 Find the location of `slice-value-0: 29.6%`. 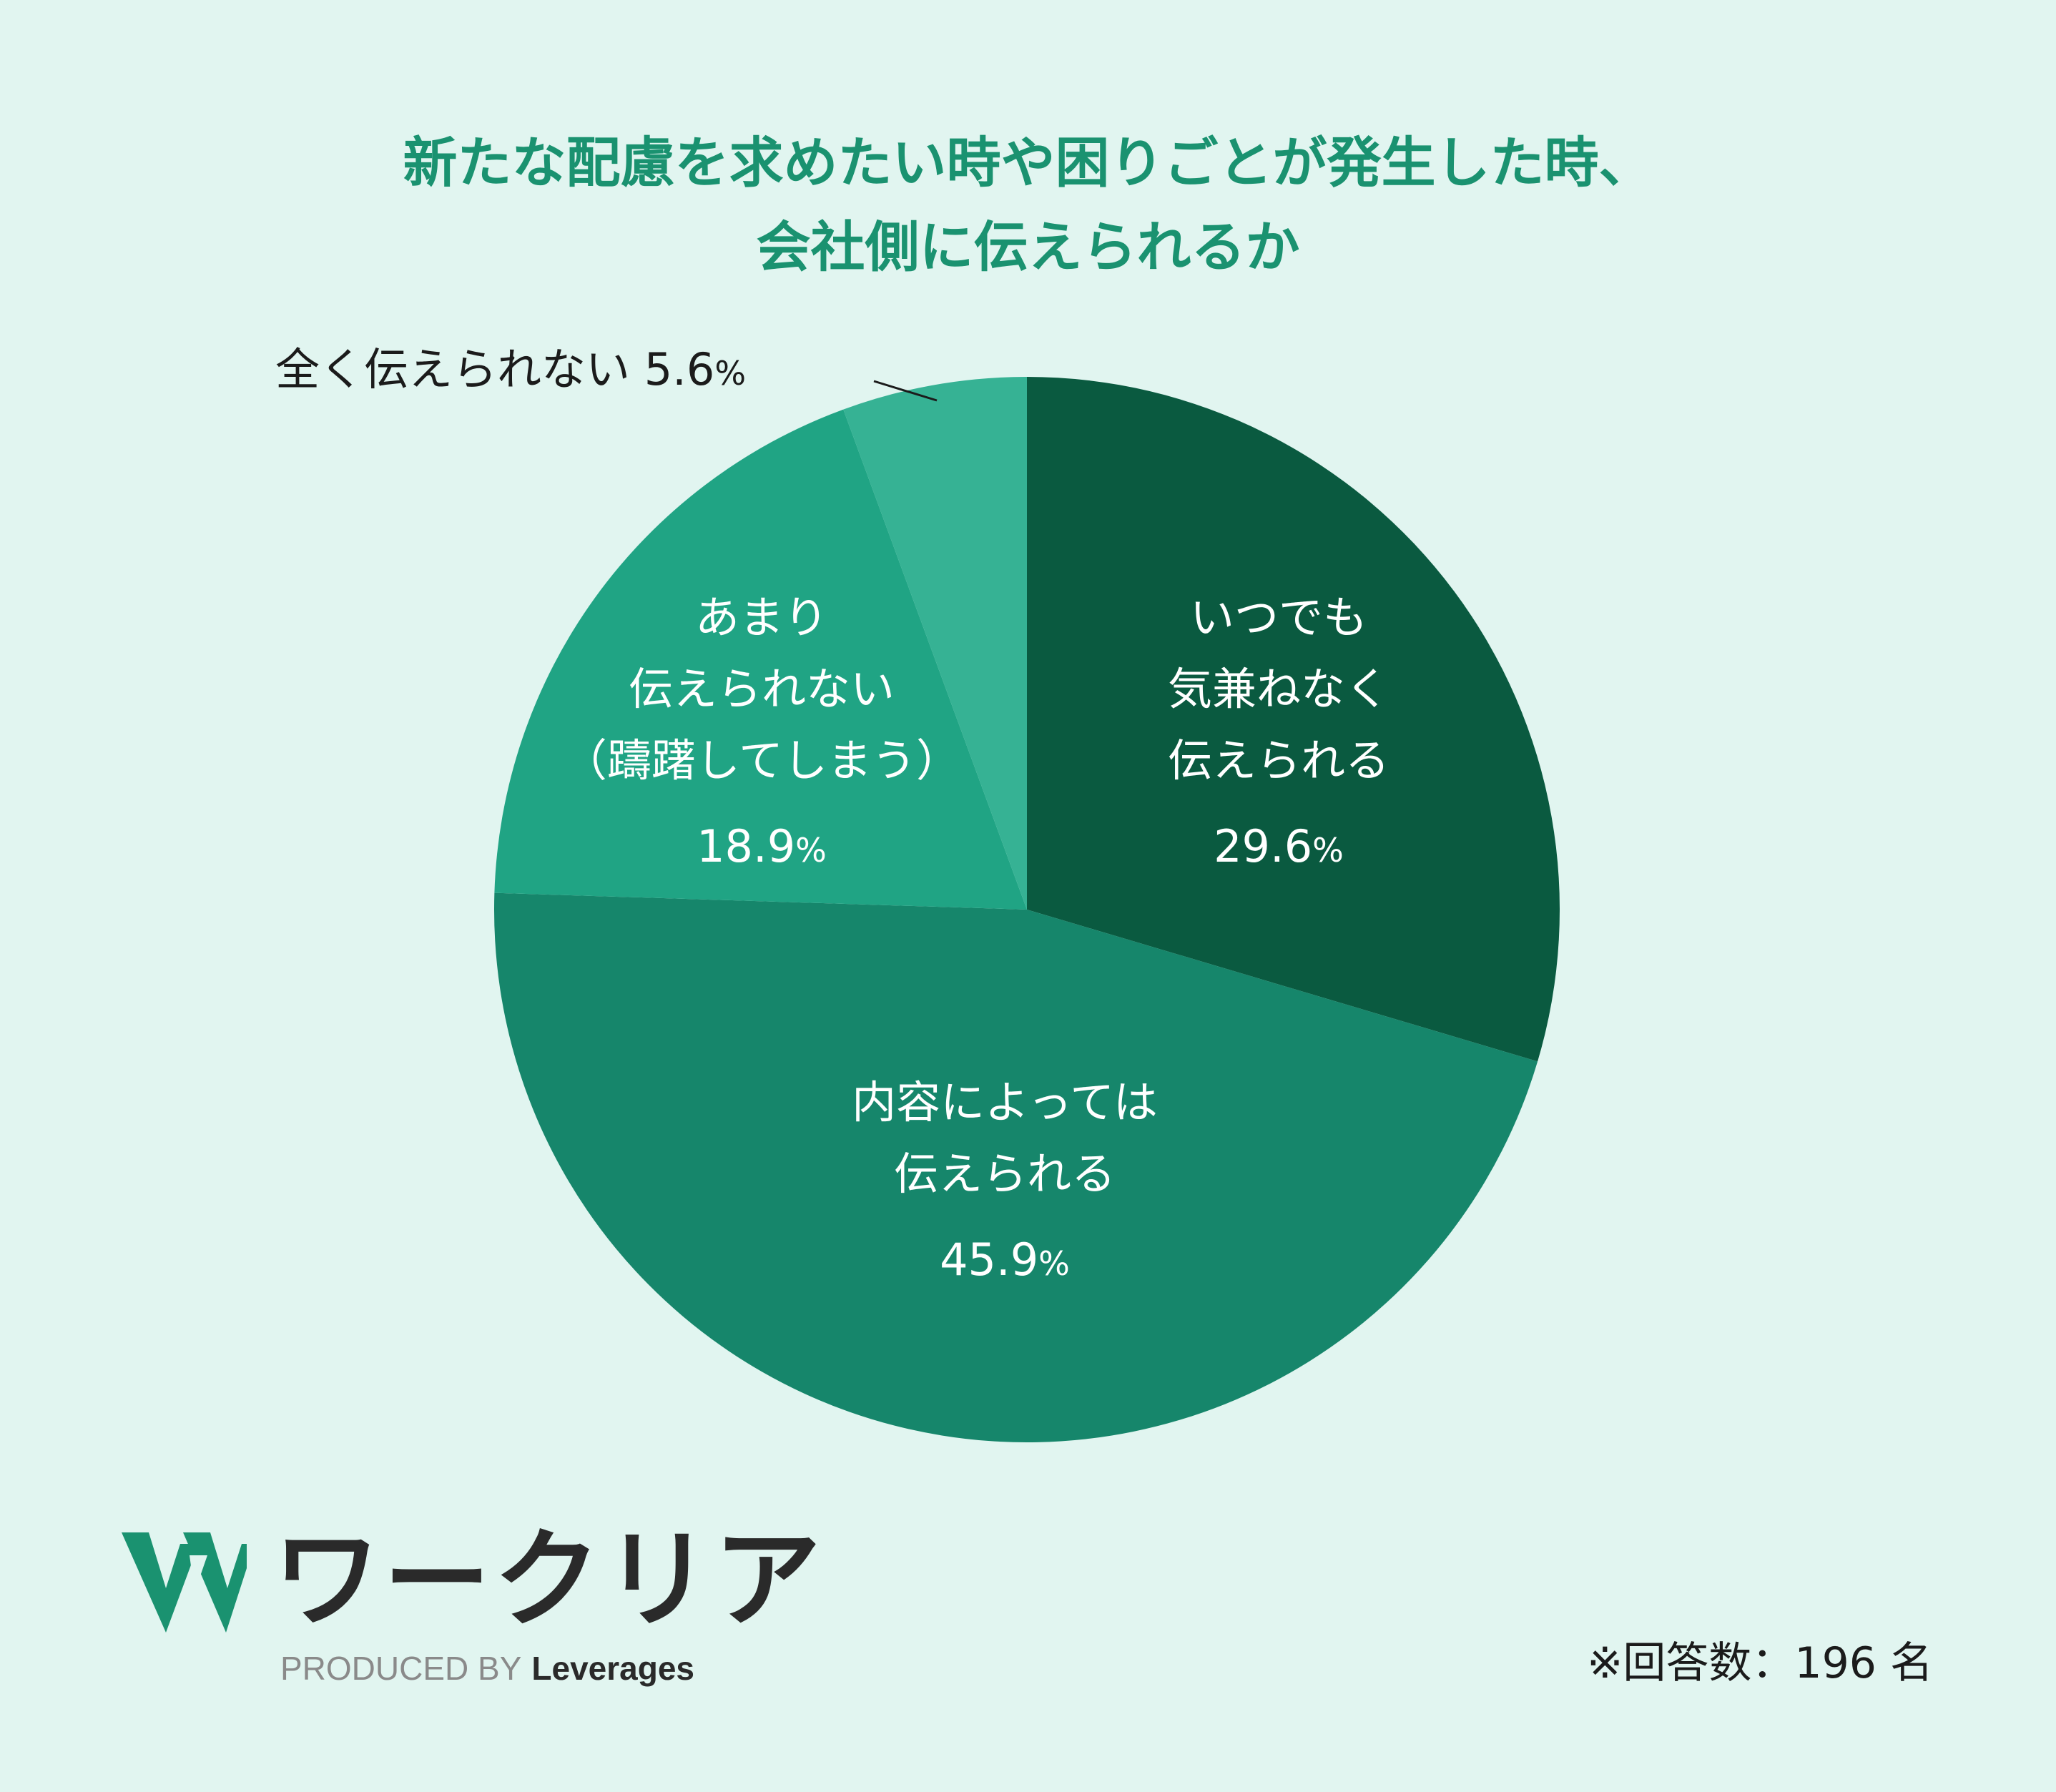

slice-value-0: 29.6% is located at coordinates (1279, 846).